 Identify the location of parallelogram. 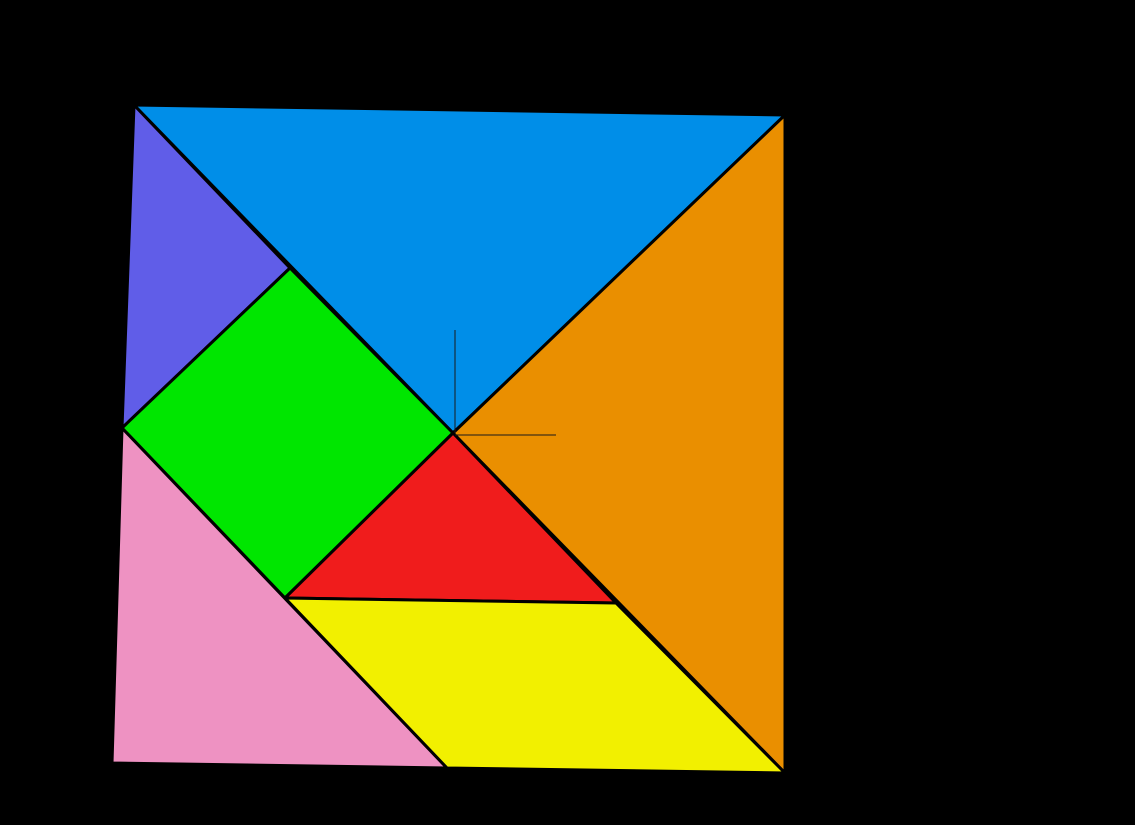
(535, 685).